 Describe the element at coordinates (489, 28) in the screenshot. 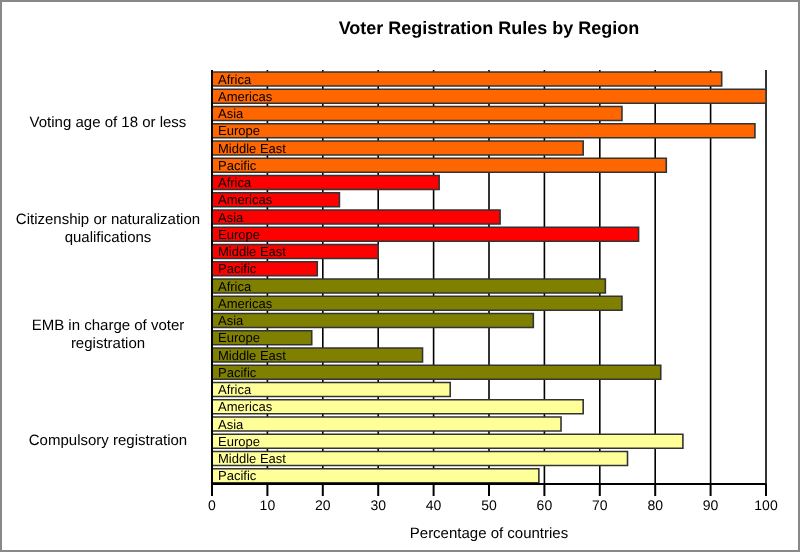

I see `chart-title: Voter Registration Rules by Region` at that location.